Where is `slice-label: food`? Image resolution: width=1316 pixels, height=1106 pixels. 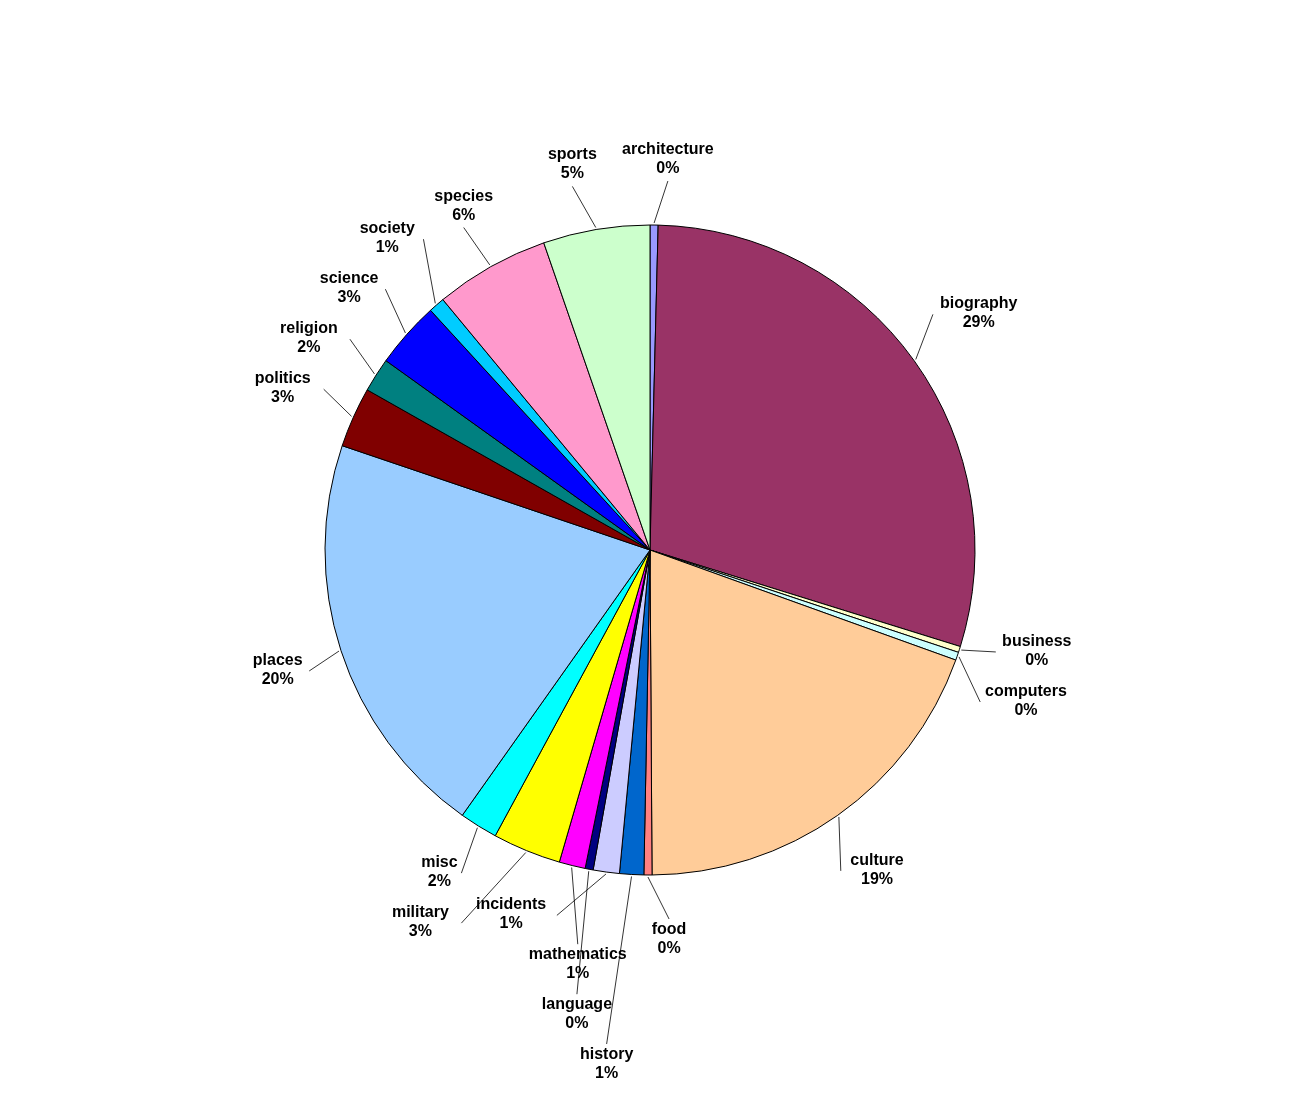 slice-label: food is located at coordinates (669, 928).